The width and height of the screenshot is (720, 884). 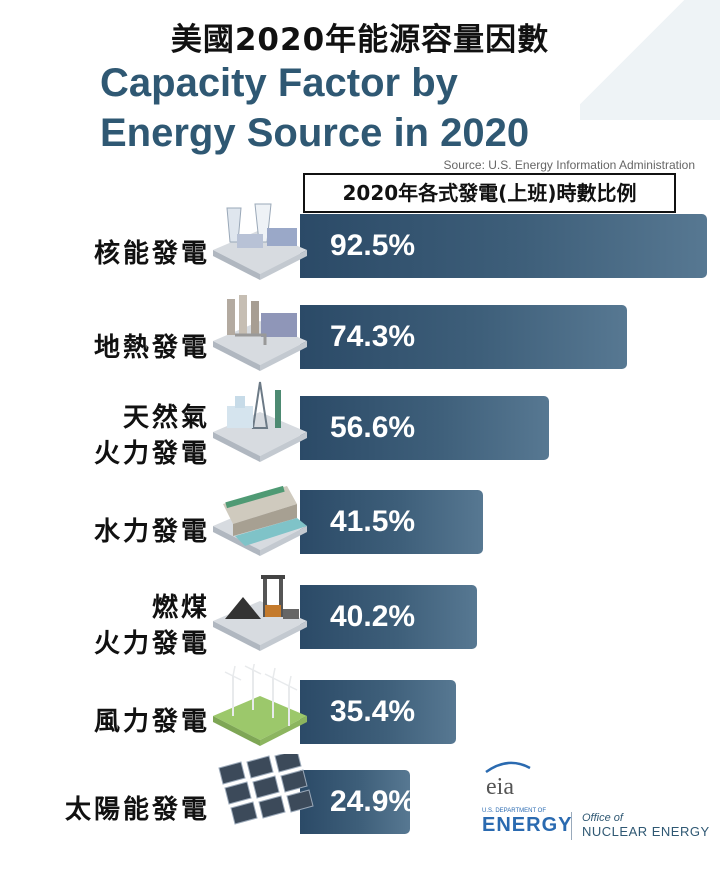 I want to click on category-label: 風力發電, so click(x=115, y=722).